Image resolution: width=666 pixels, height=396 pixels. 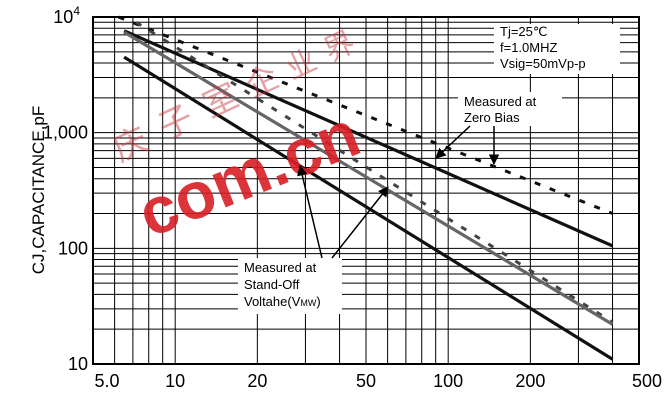 What do you see at coordinates (65, 133) in the screenshot?
I see `y-tick-label-1: 1,000` at bounding box center [65, 133].